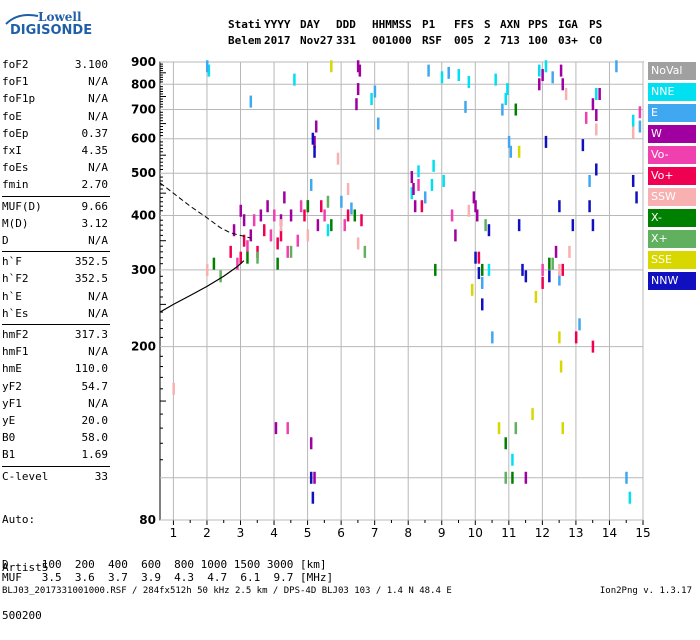  I want to click on param-name: MUF(D), so click(22, 206).